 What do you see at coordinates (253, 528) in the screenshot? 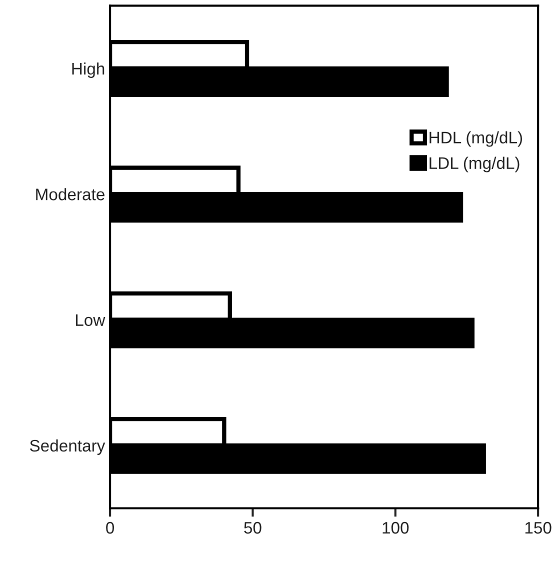
I see `x-tick-label: 50` at bounding box center [253, 528].